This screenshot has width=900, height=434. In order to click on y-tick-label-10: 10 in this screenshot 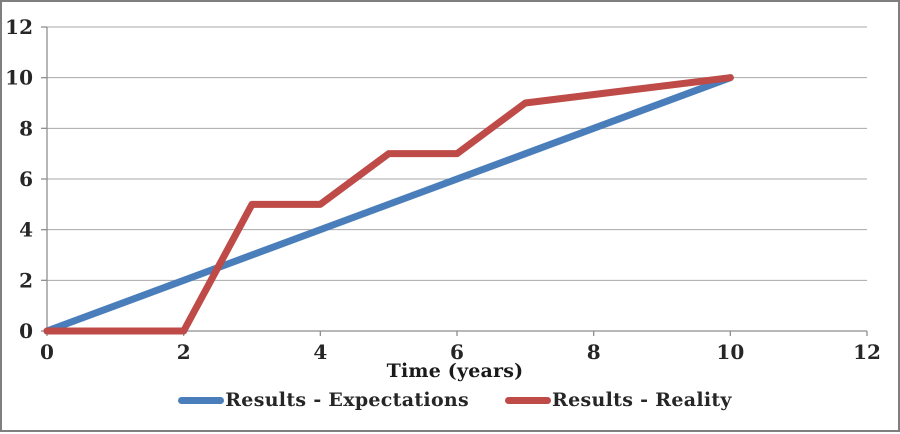, I will do `click(19, 78)`.